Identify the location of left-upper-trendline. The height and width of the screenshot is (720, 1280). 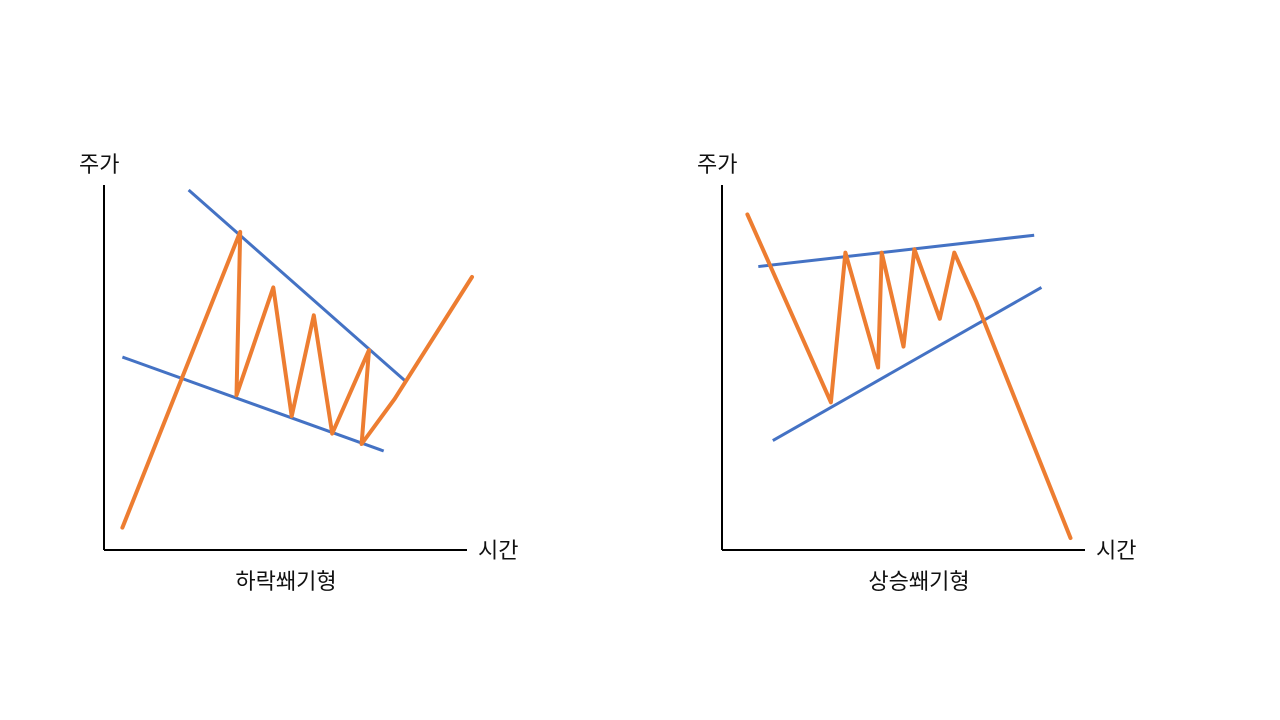
(297, 285).